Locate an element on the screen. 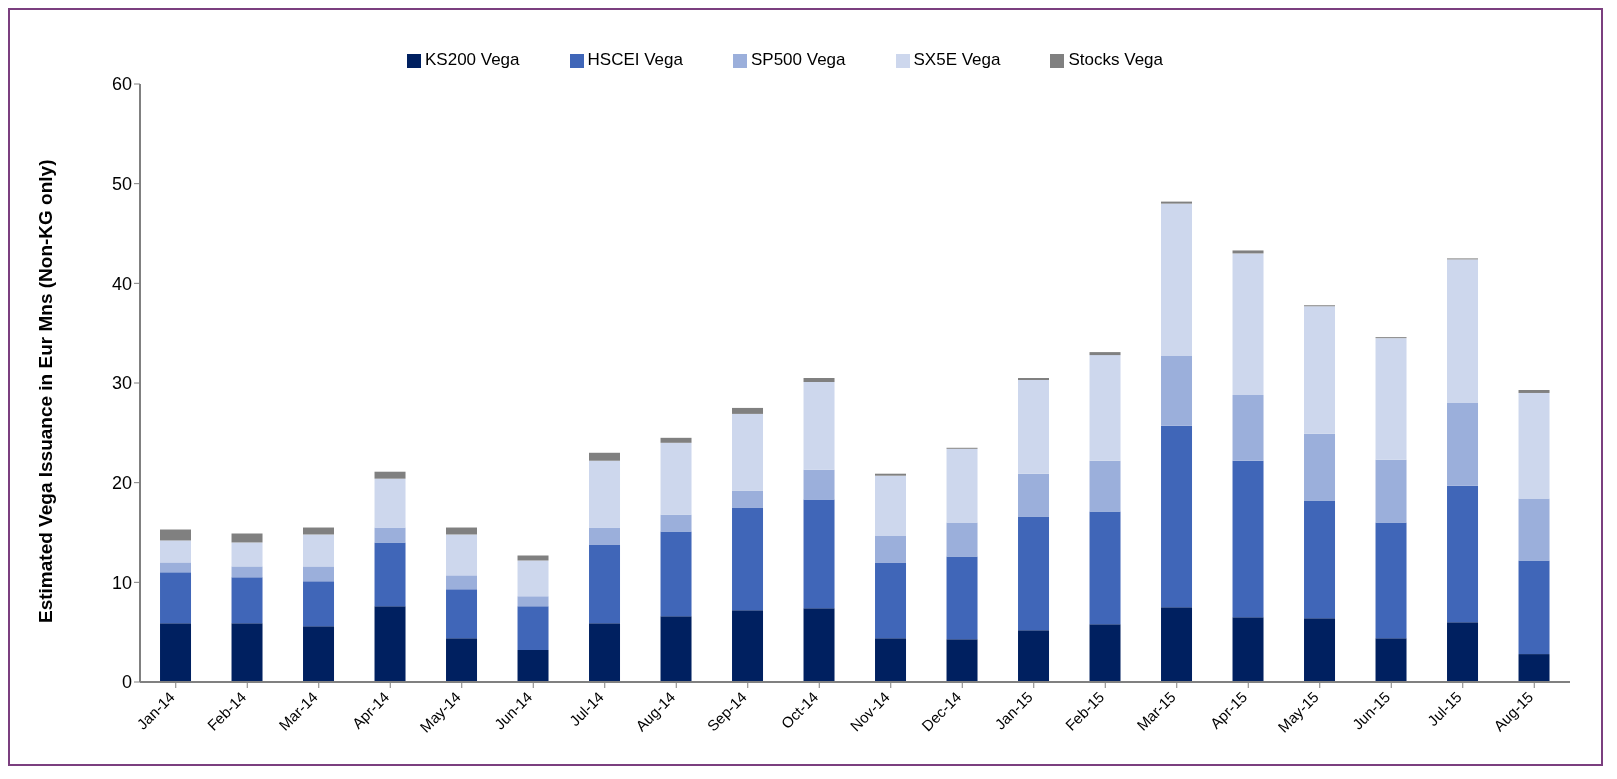 Image resolution: width=1617 pixels, height=779 pixels. y-tick-label: 20 is located at coordinates (121, 483).